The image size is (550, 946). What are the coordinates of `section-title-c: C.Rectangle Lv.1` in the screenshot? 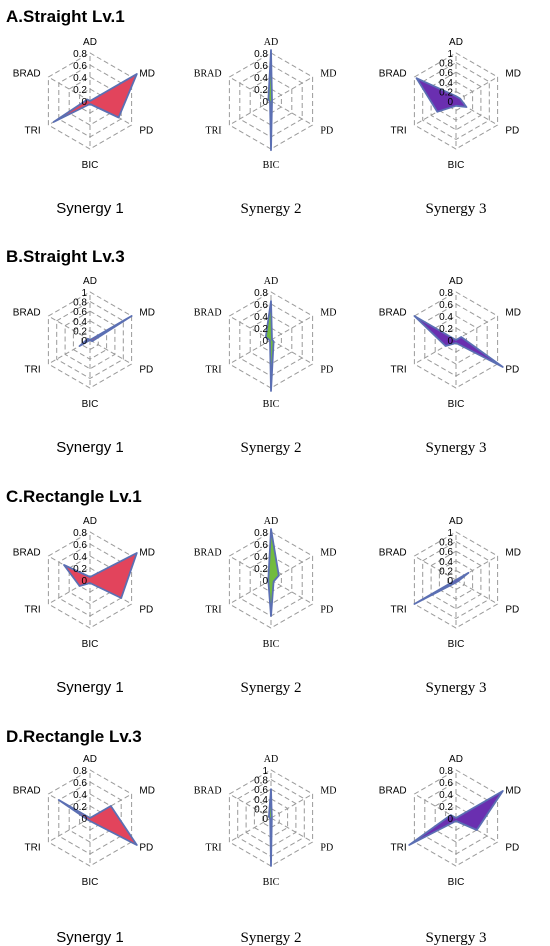 It's located at (74, 496).